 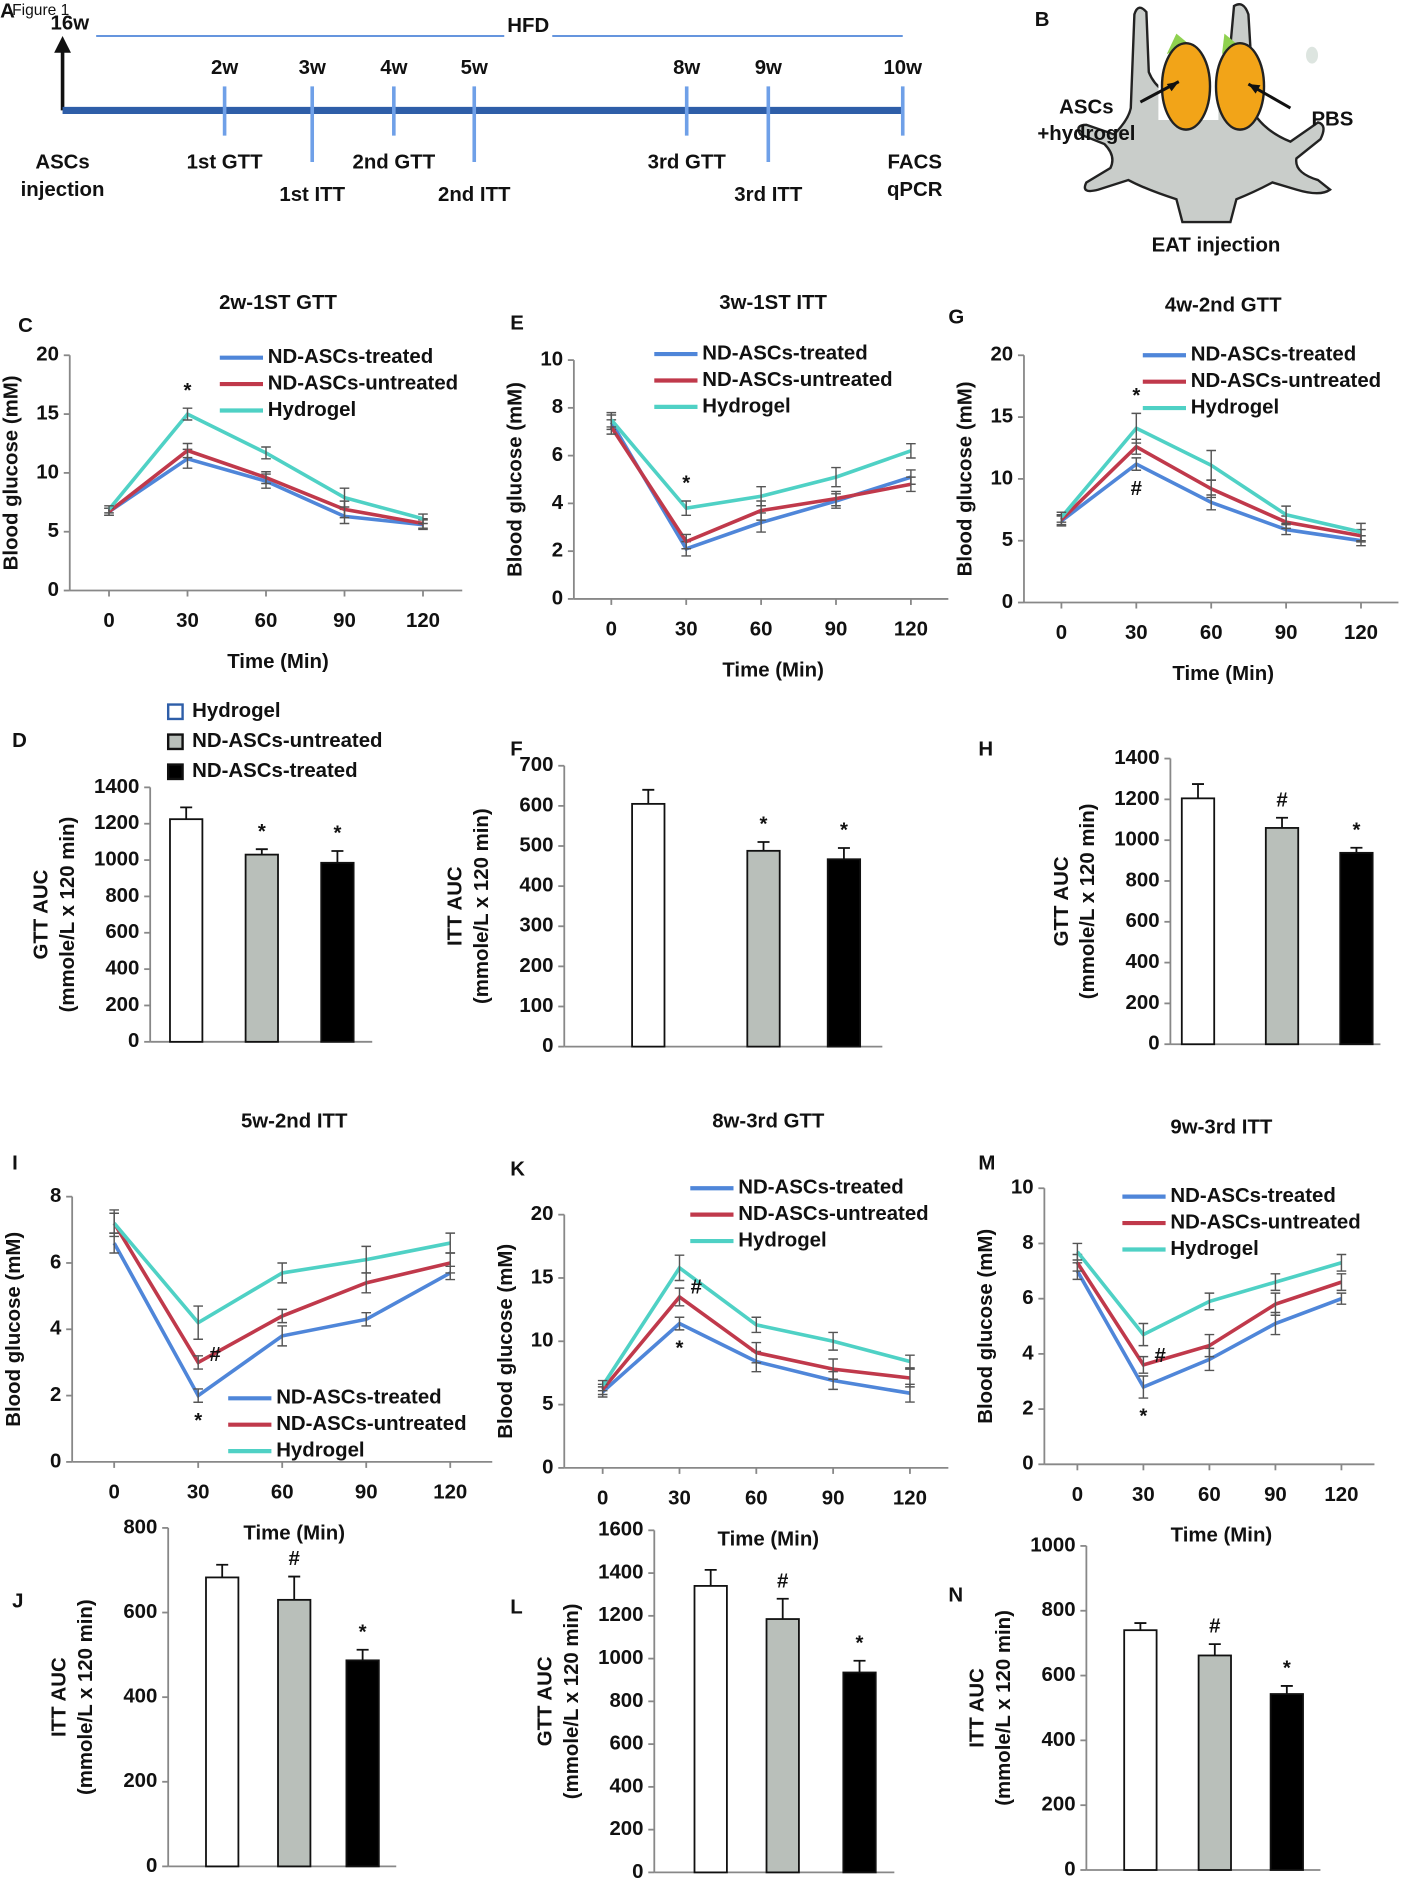 What do you see at coordinates (1286, 633) in the screenshot?
I see `x-tick-label: 90` at bounding box center [1286, 633].